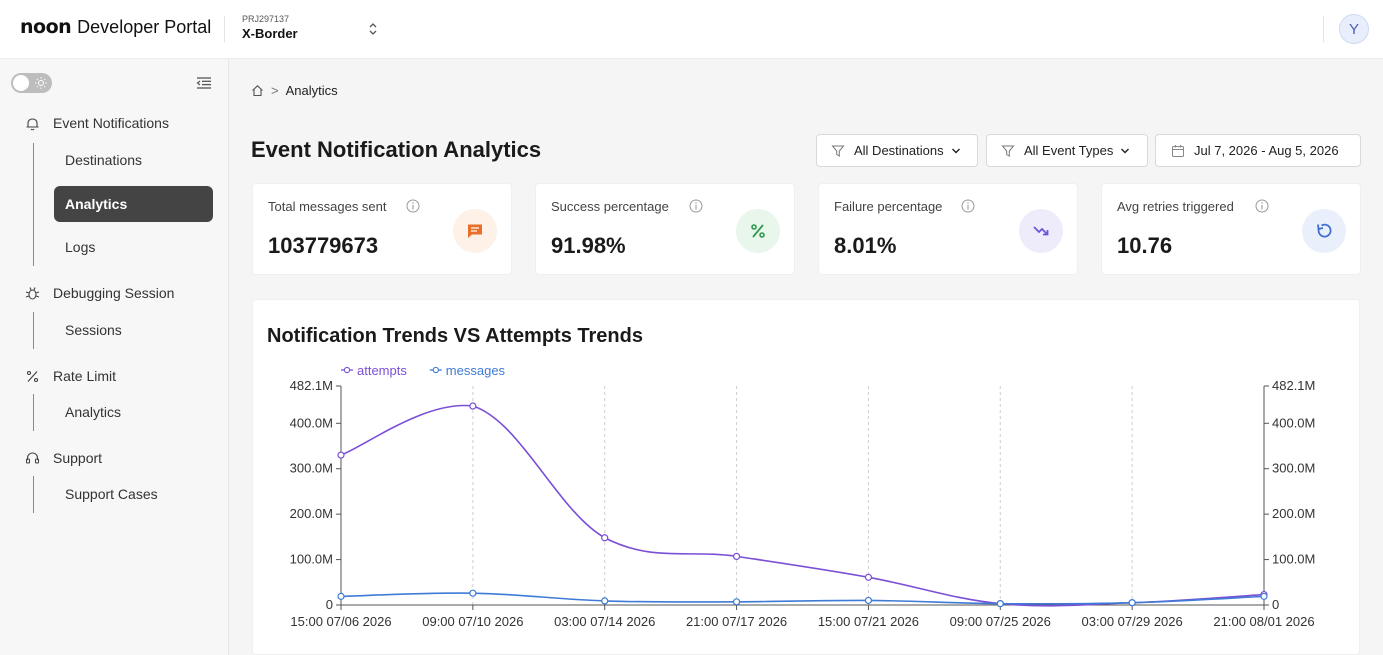 This screenshot has height=655, width=1383. Describe the element at coordinates (1145, 245) in the screenshot. I see `stat-value: 10.76` at that location.